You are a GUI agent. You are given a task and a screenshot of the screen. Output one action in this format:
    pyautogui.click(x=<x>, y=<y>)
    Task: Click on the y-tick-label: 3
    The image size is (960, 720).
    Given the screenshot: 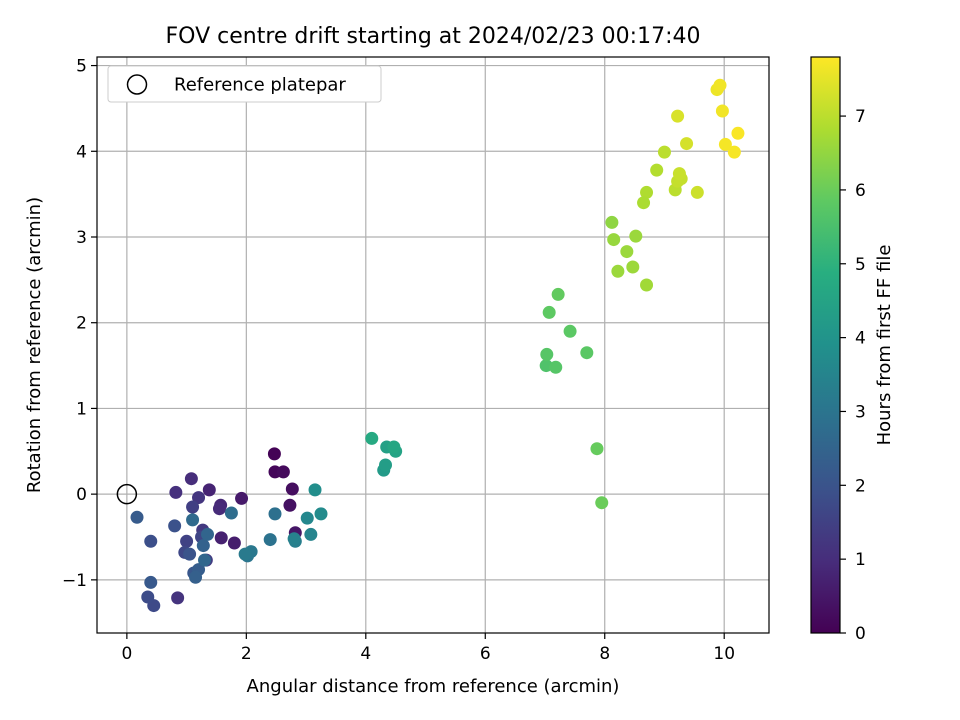 What is the action you would take?
    pyautogui.click(x=81, y=238)
    